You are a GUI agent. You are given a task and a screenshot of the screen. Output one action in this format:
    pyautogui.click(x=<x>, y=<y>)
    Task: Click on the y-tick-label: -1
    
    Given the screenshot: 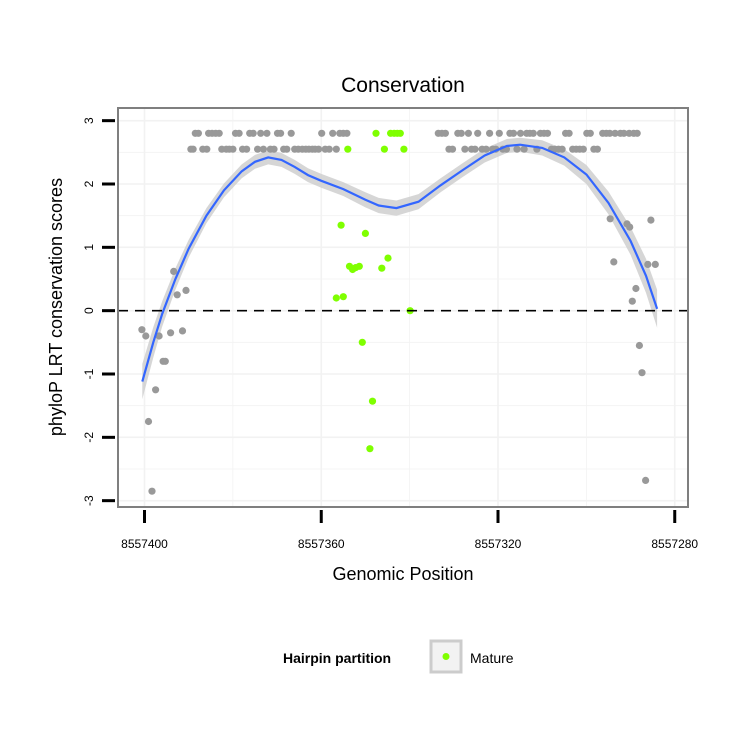 What is the action you would take?
    pyautogui.click(x=89, y=373)
    